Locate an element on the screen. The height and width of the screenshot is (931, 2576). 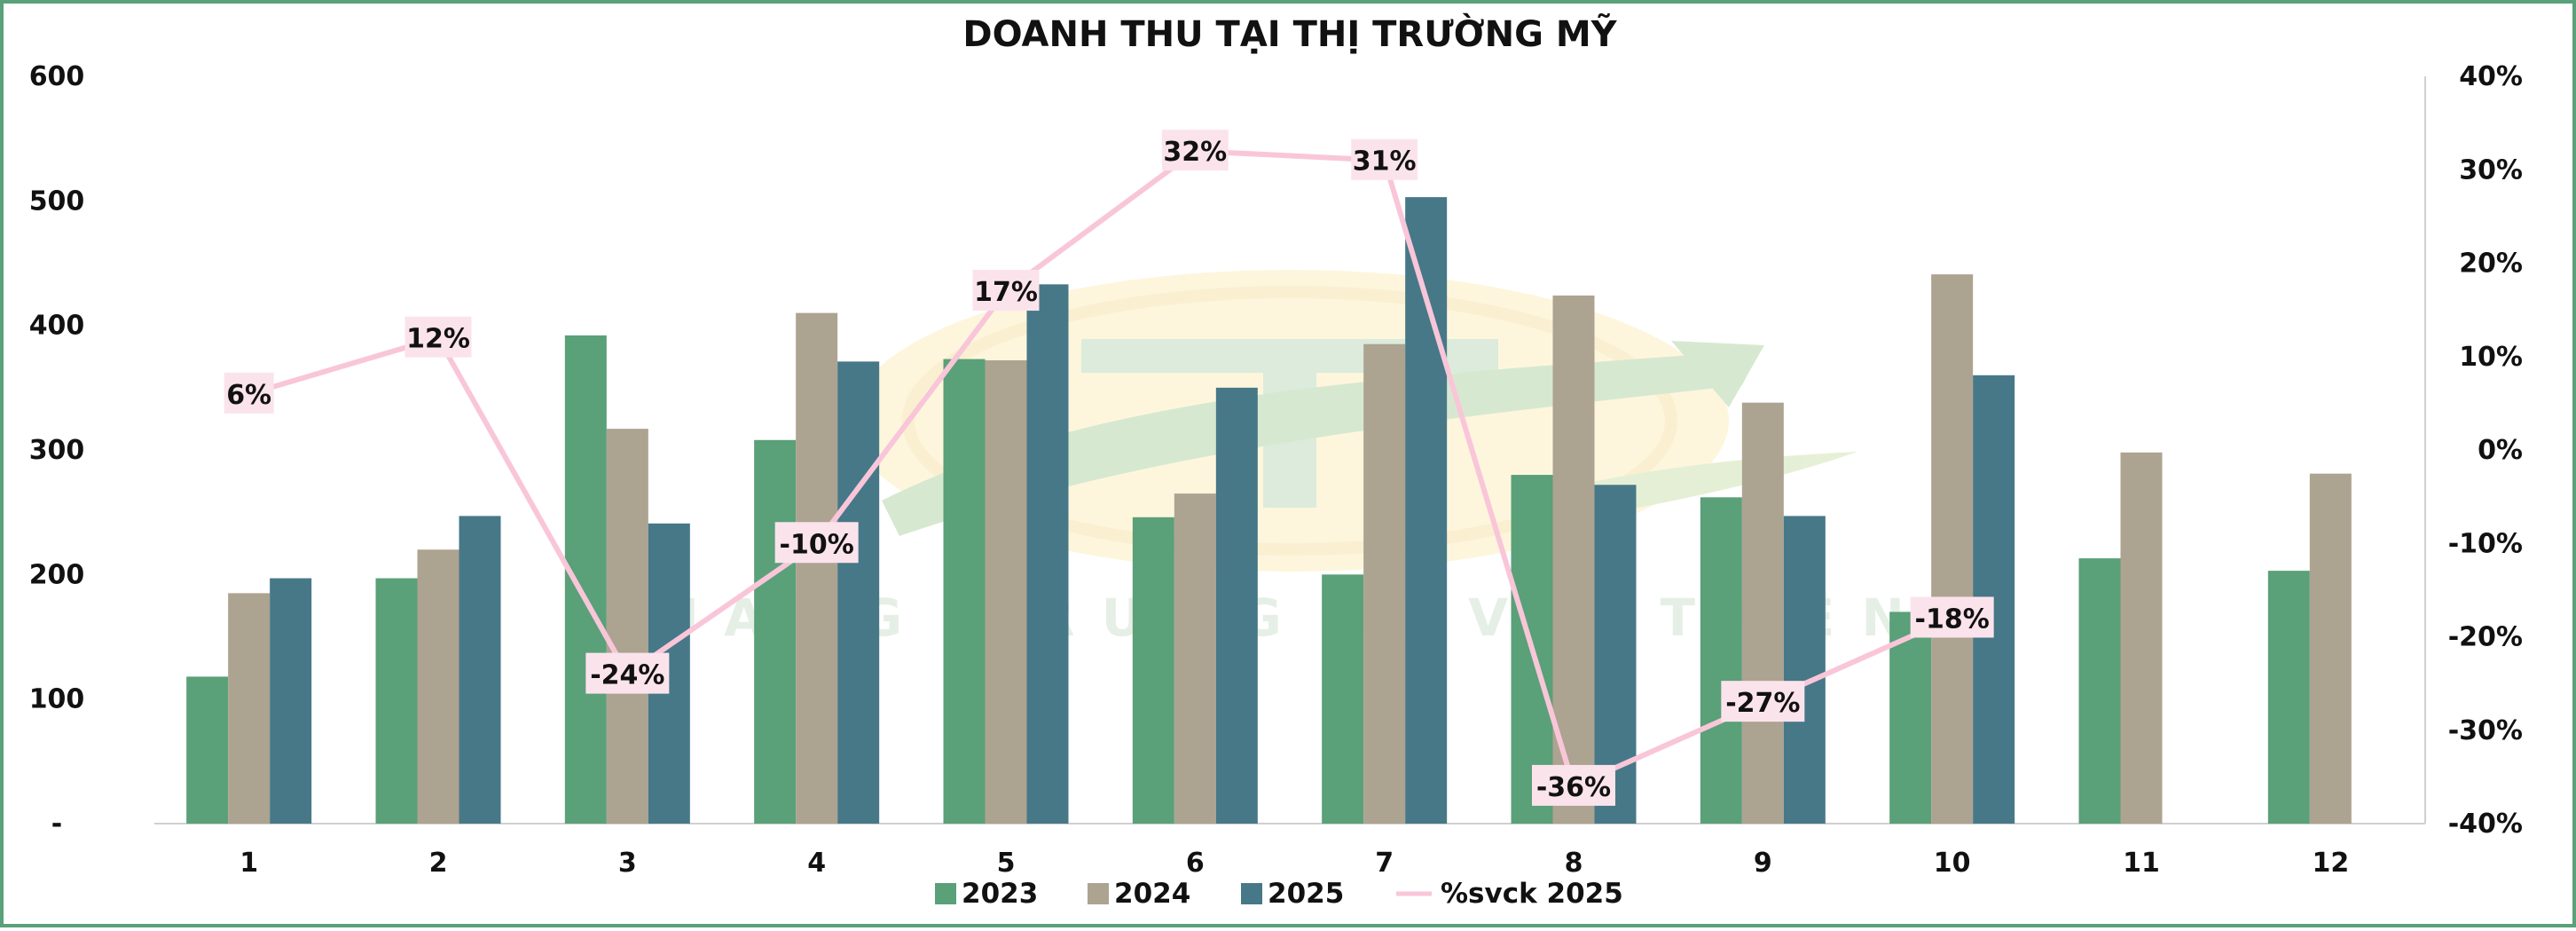
pct-data-label: -10% is located at coordinates (817, 544).